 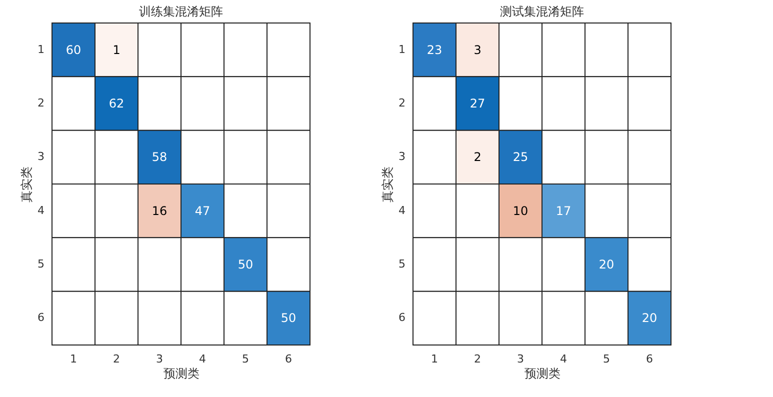 What do you see at coordinates (478, 157) in the screenshot?
I see `data-label: 2` at bounding box center [478, 157].